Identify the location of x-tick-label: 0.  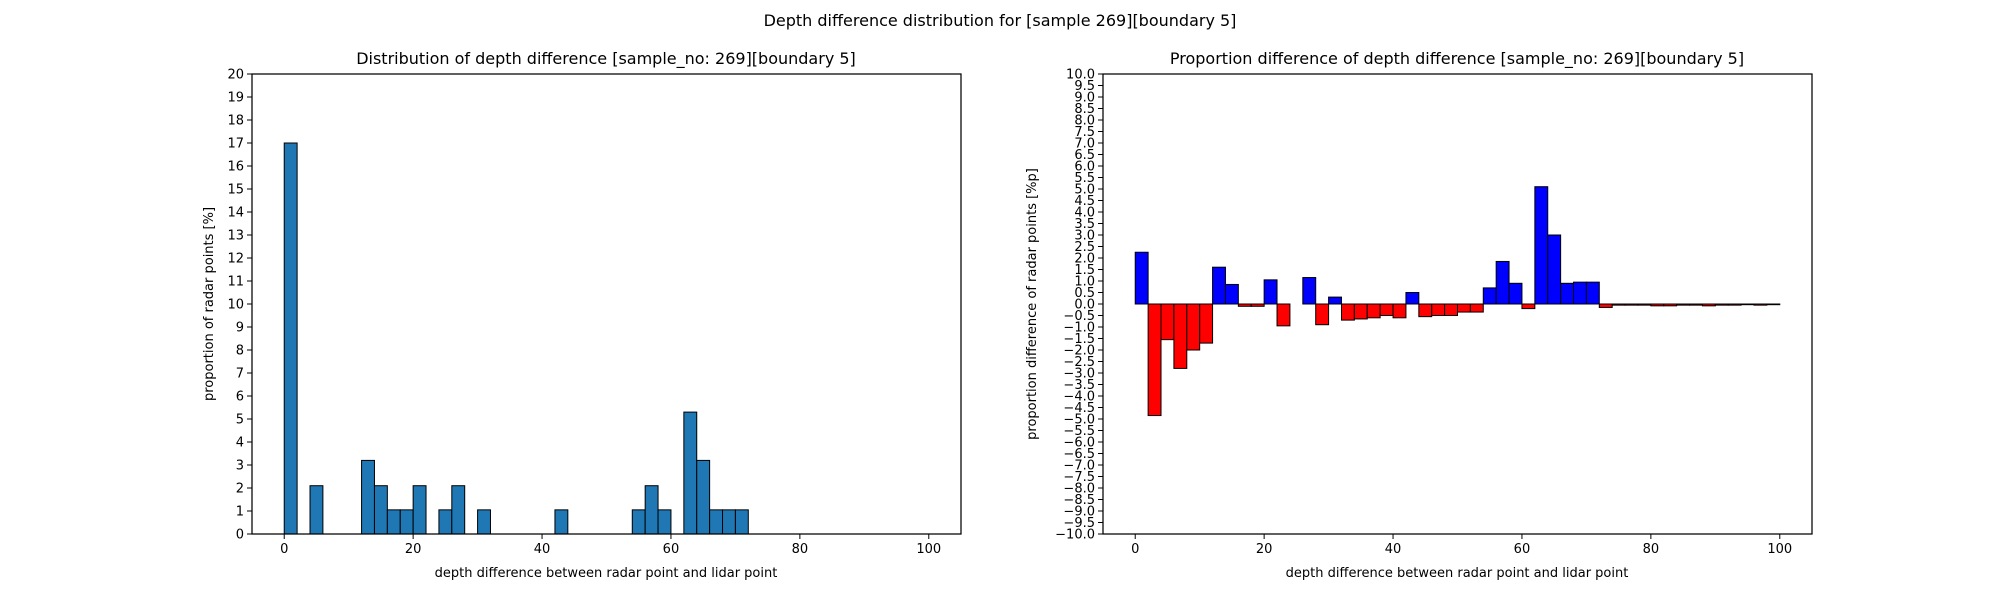
(284, 549).